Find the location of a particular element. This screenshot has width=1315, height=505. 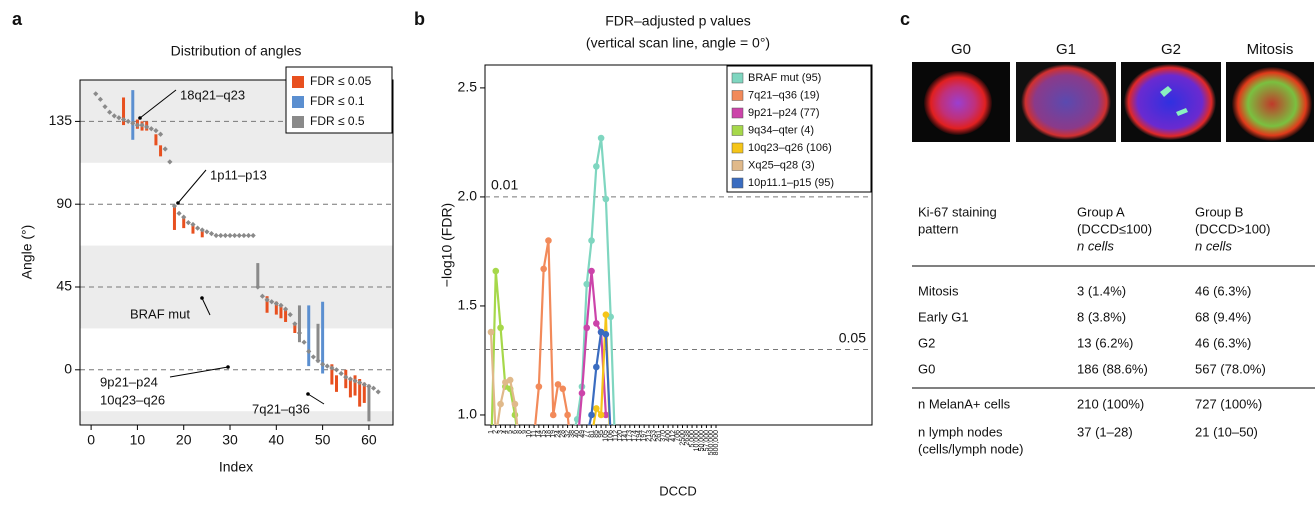

x-tick-label: 24 is located at coordinates (558, 434).